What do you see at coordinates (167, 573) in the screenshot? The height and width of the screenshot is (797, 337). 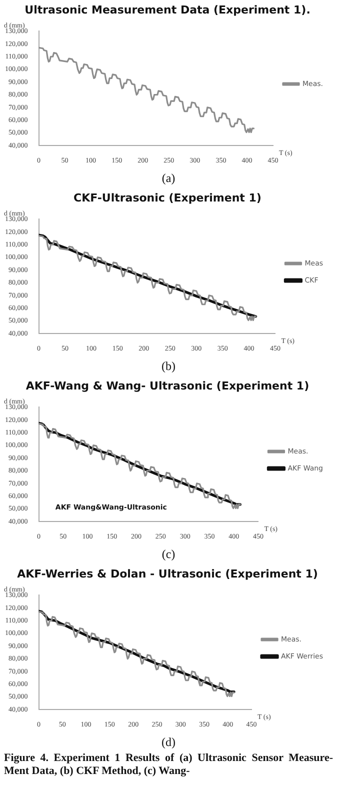 I see `chart-title: AKF-Werries & Dolan - Ultrasonic (Experiment 1)` at bounding box center [167, 573].